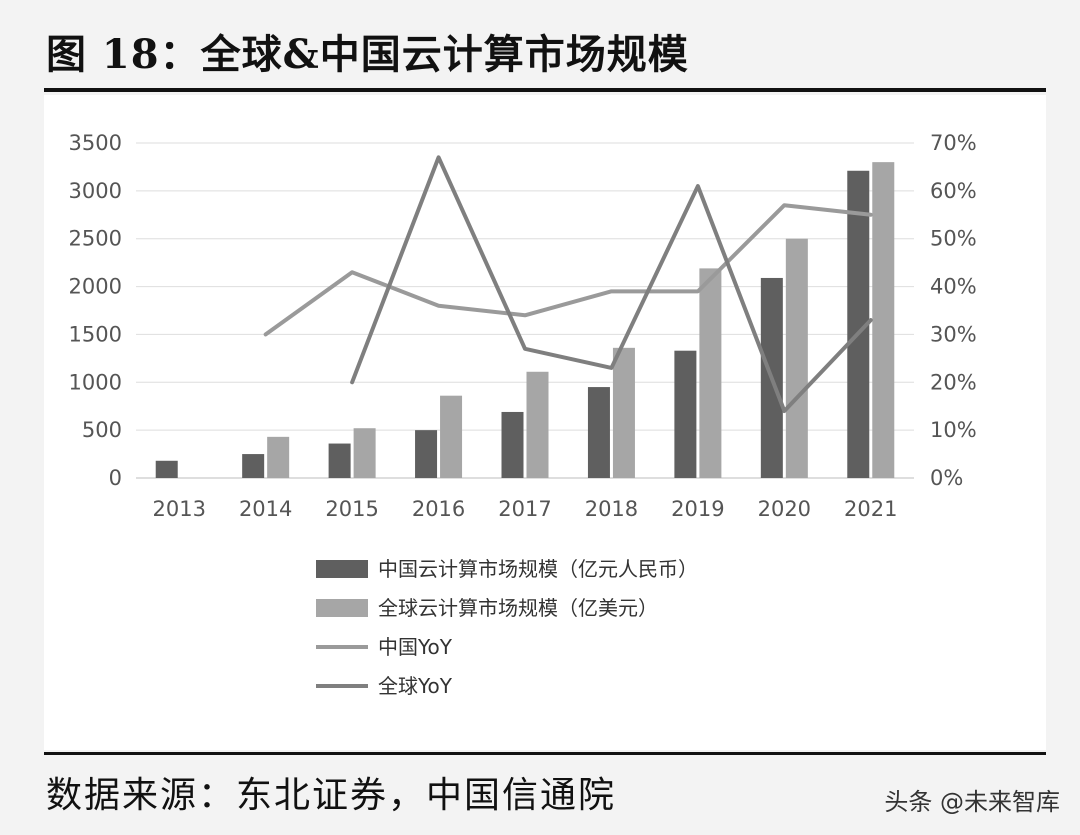 This screenshot has width=1080, height=835. I want to click on watermark: 头条 @未来智库, so click(972, 802).